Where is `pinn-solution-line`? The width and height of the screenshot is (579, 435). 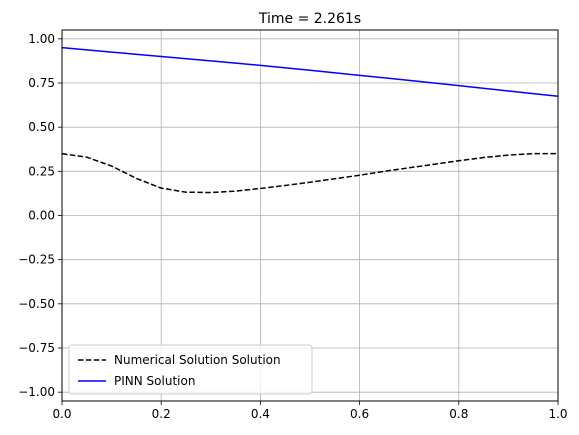
pinn-solution-line is located at coordinates (310, 71).